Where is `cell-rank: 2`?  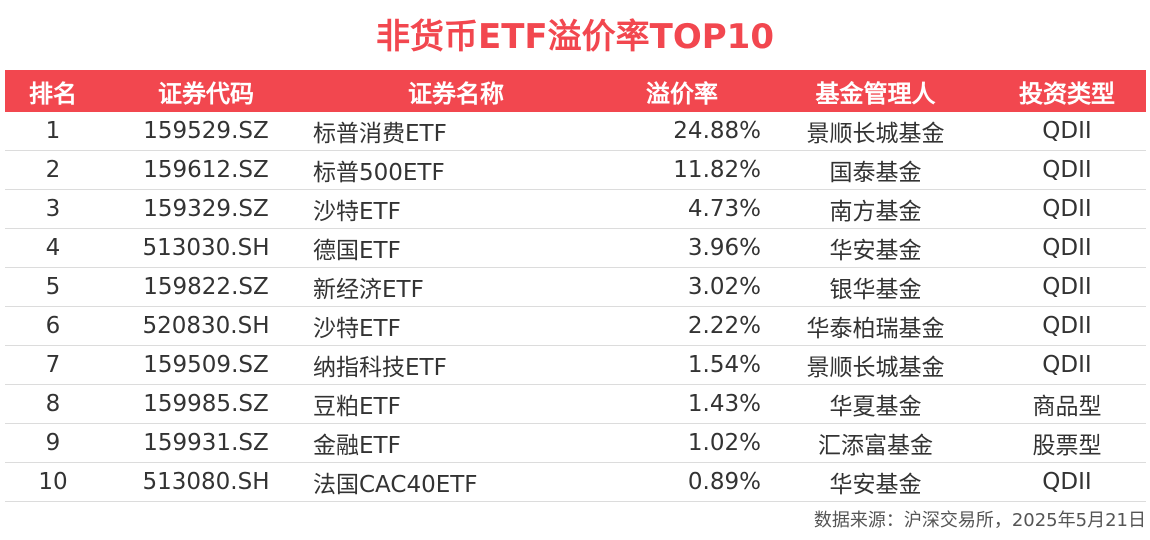
cell-rank: 2 is located at coordinates (53, 170).